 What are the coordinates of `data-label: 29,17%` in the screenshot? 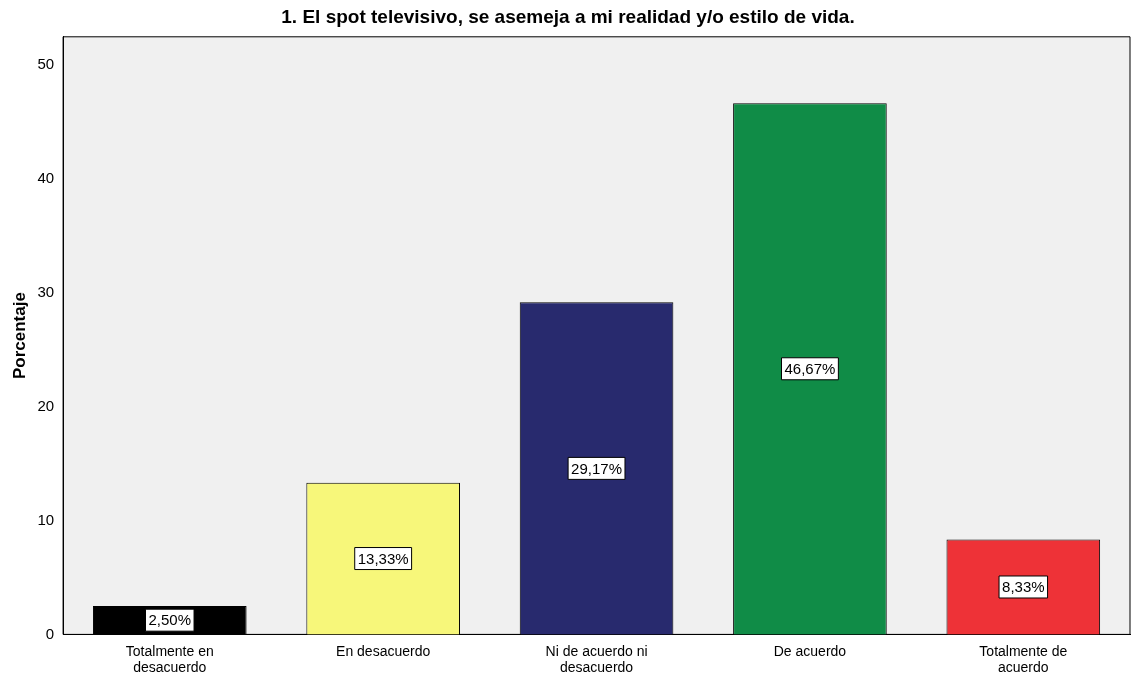 It's located at (596, 468).